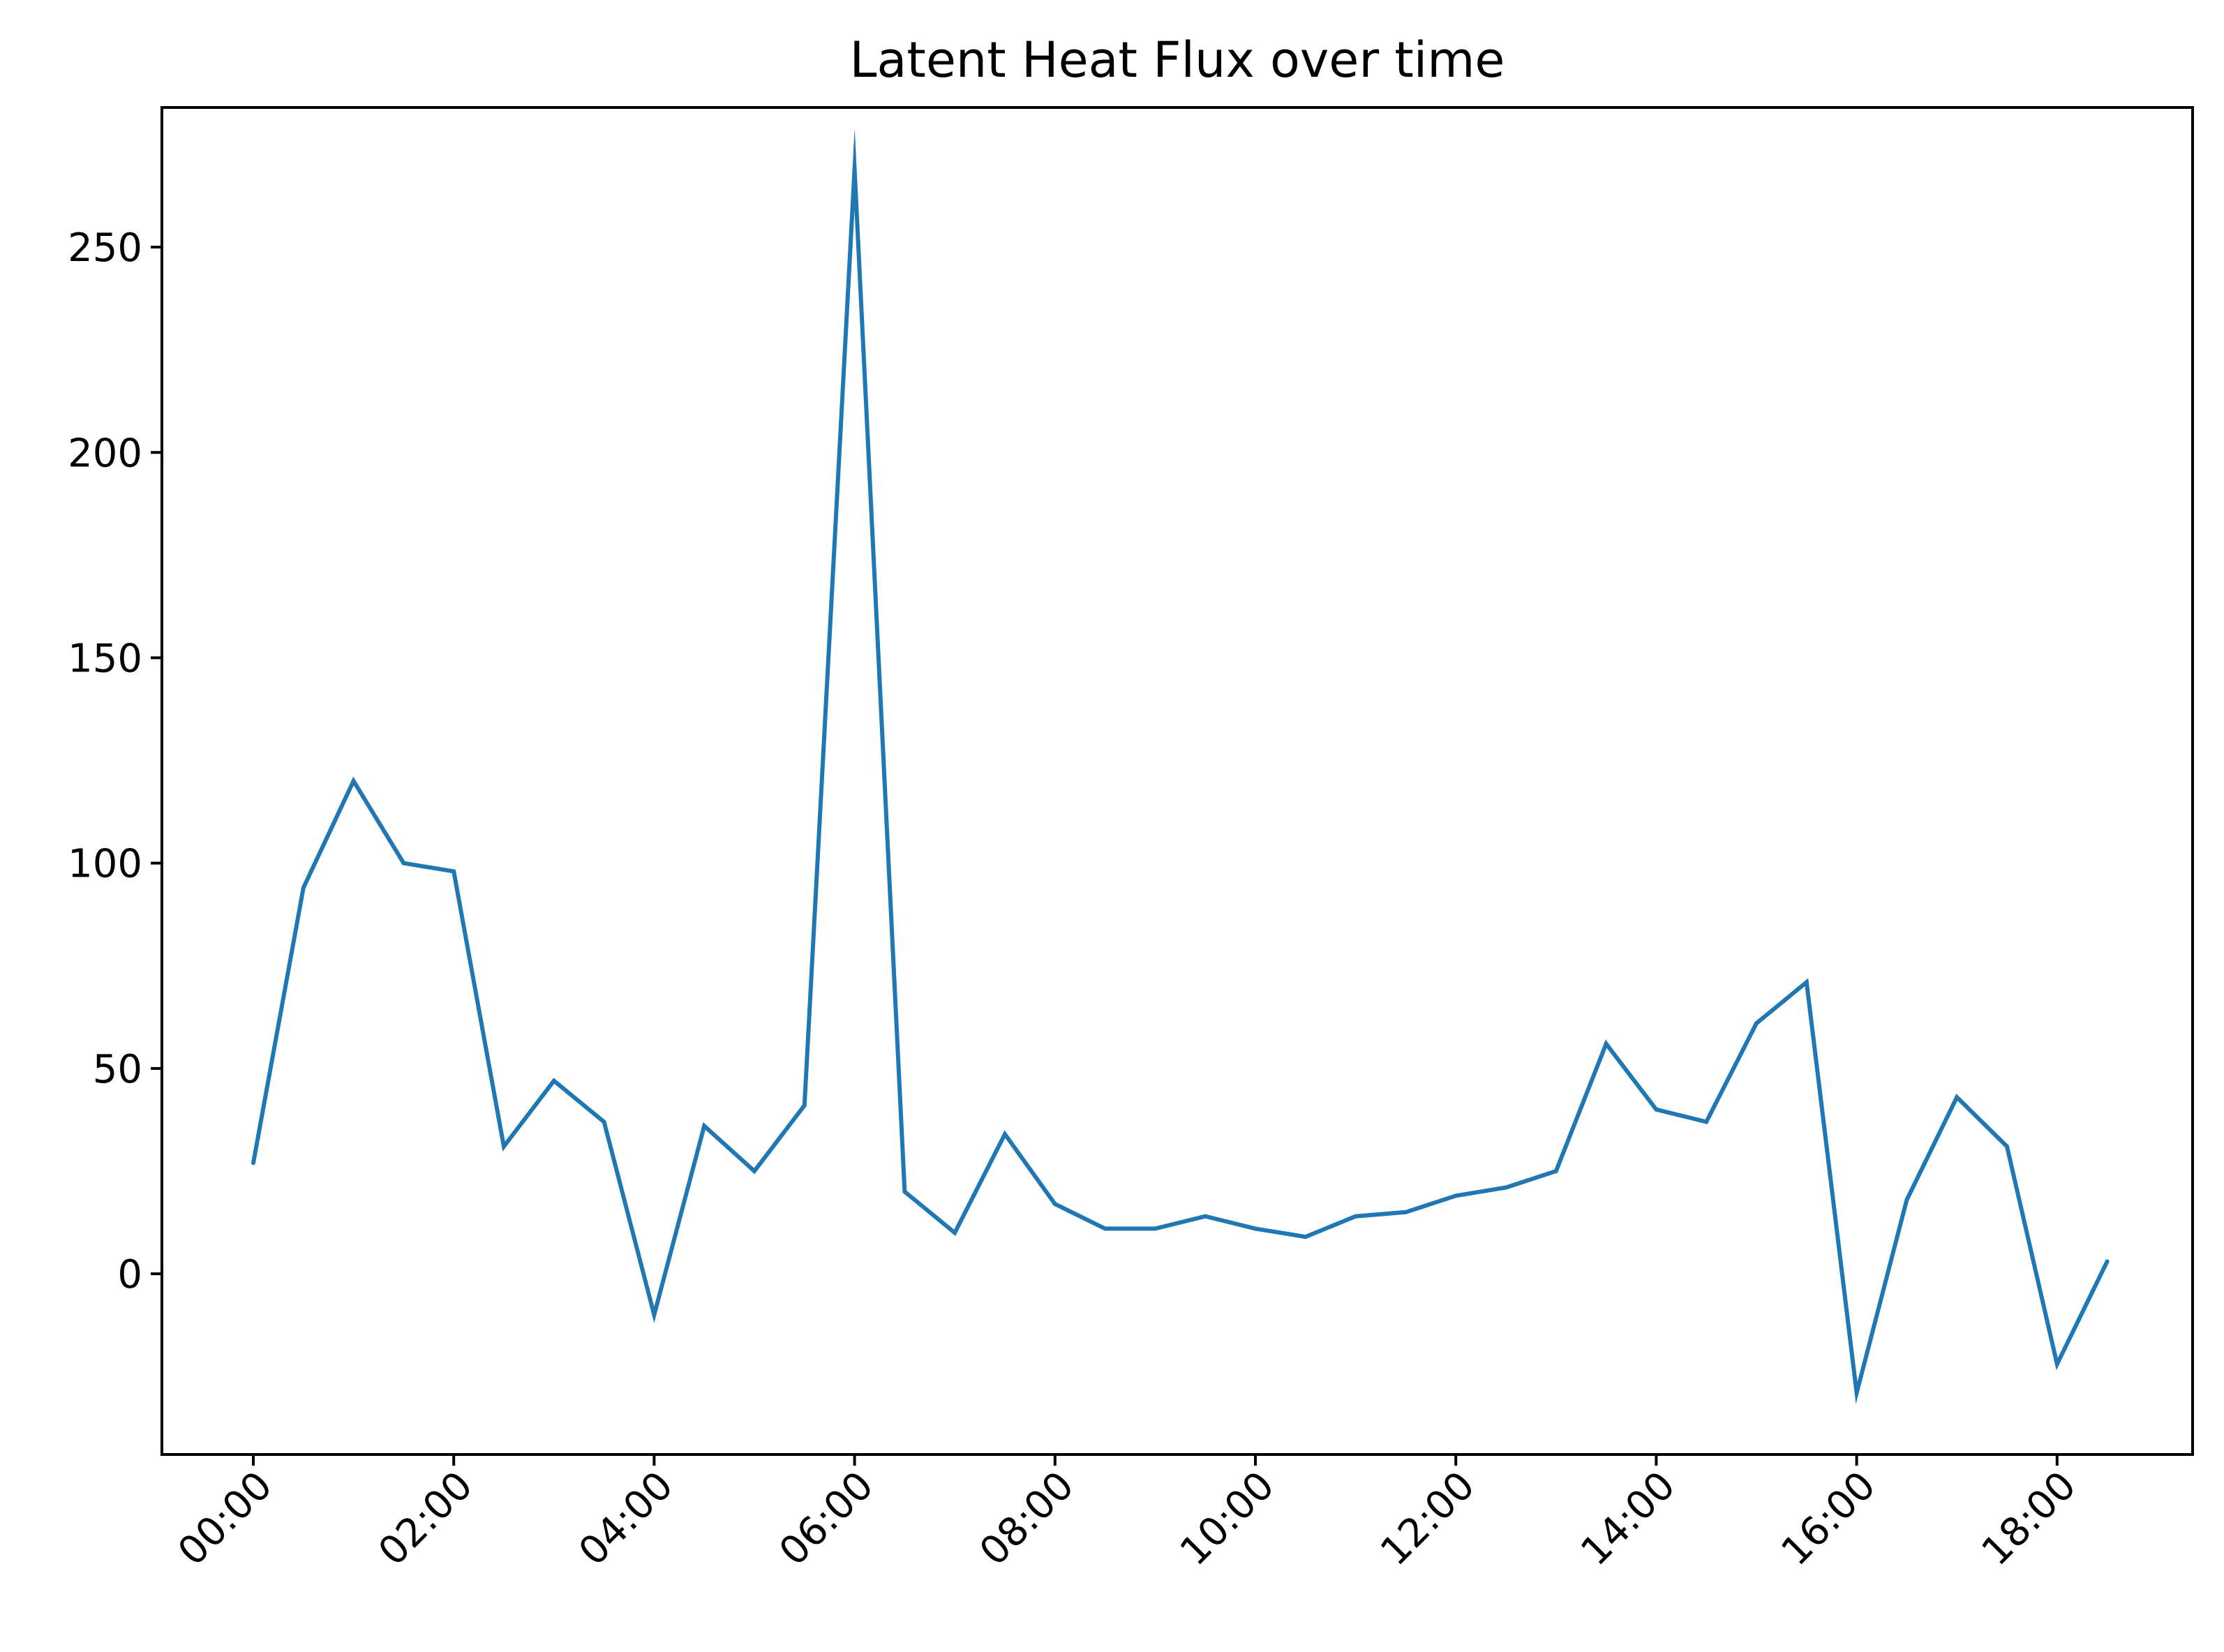 The image size is (2224, 1652). What do you see at coordinates (105, 453) in the screenshot?
I see `y-tick-label: 200` at bounding box center [105, 453].